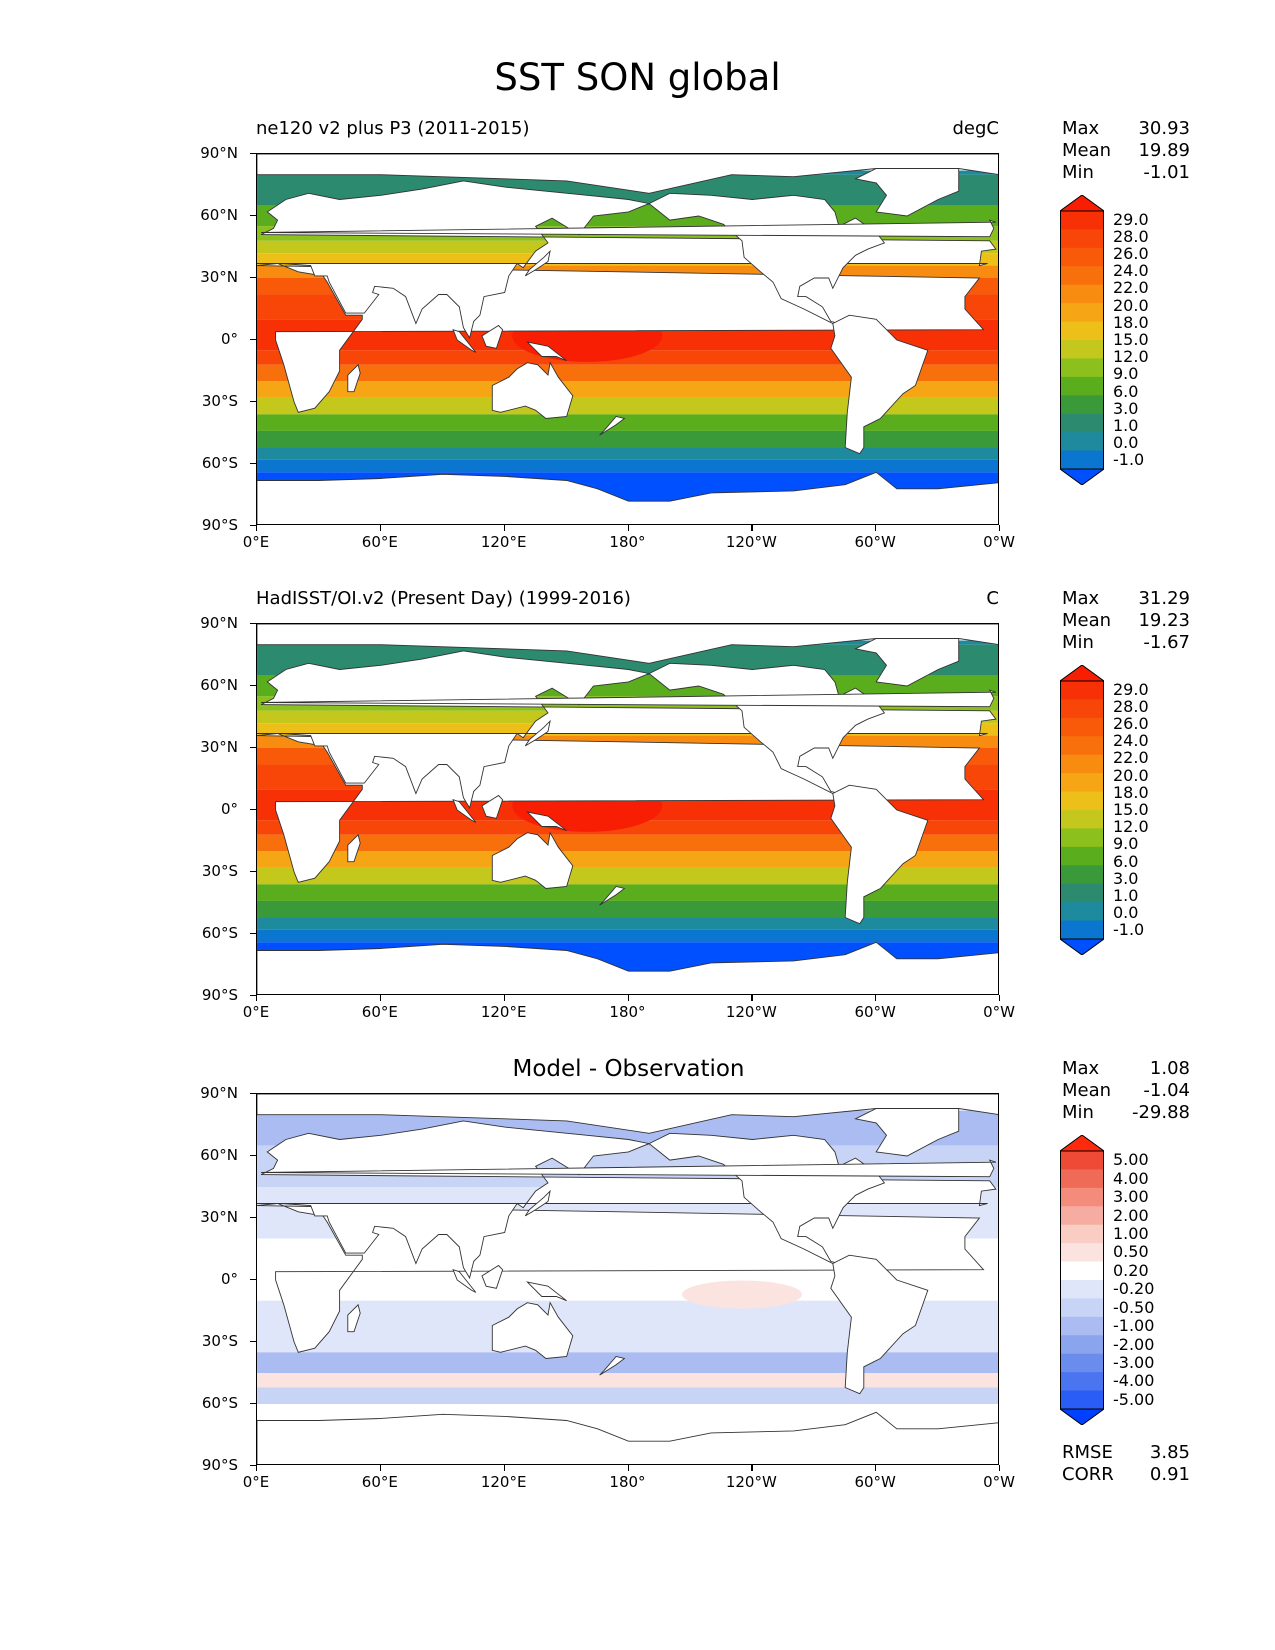  I want to click on colorbar-label: 3.00, so click(1131, 1197).